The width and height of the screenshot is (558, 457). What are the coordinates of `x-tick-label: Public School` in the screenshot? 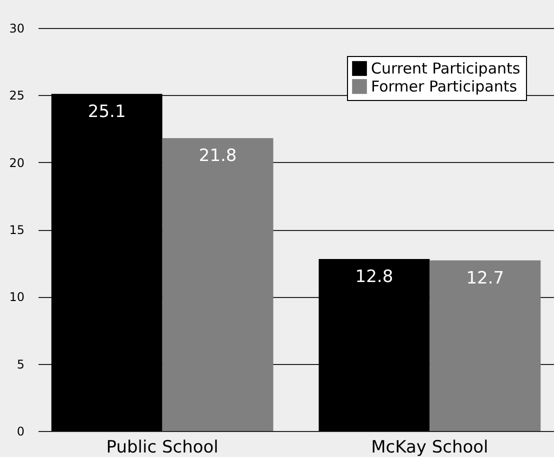 It's located at (162, 447).